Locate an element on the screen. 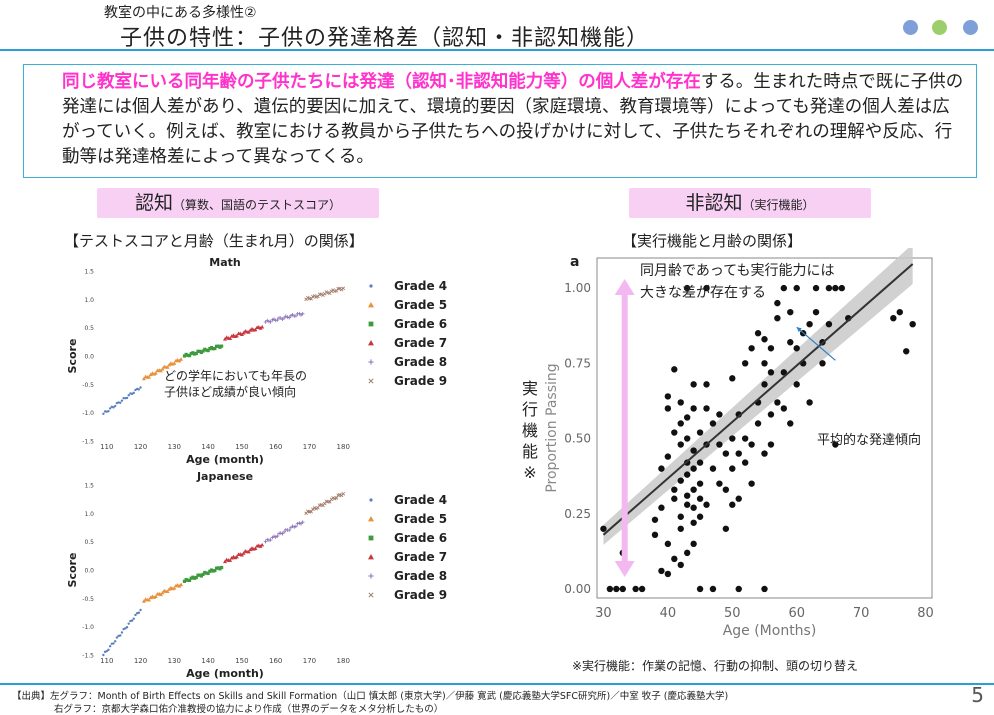 This screenshot has height=715, width=994. y-tick-label: 0.0 is located at coordinates (89, 357).